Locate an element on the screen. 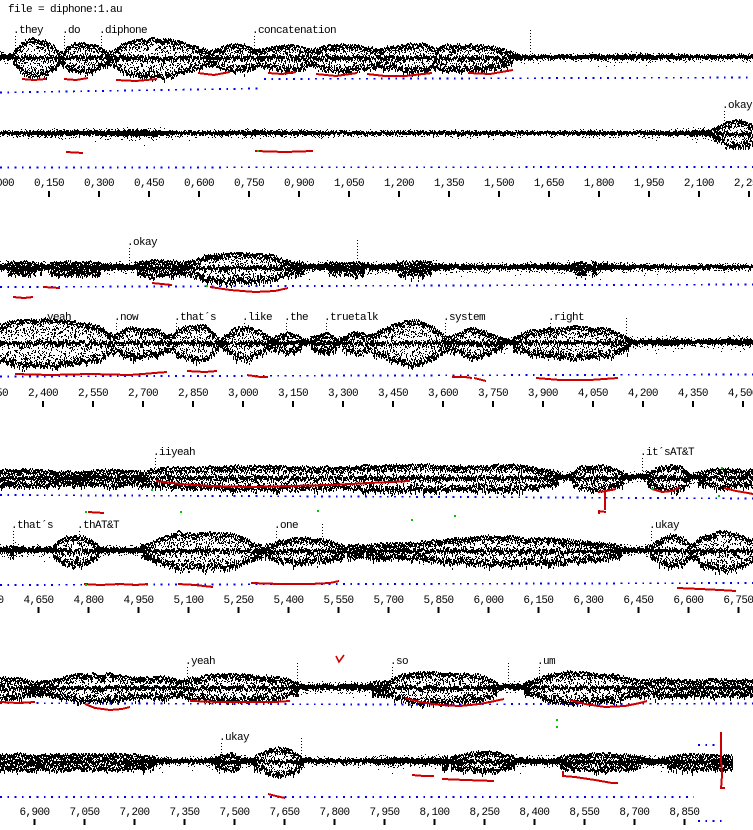  svg-text: 2,700 is located at coordinates (143, 394).